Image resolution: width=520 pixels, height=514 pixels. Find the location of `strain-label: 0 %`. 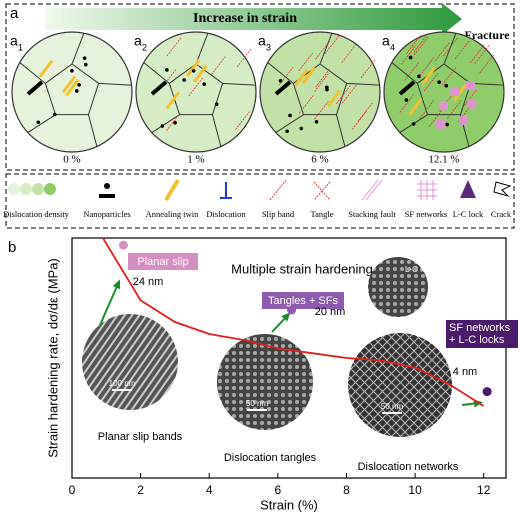

strain-label: 0 % is located at coordinates (71, 160).